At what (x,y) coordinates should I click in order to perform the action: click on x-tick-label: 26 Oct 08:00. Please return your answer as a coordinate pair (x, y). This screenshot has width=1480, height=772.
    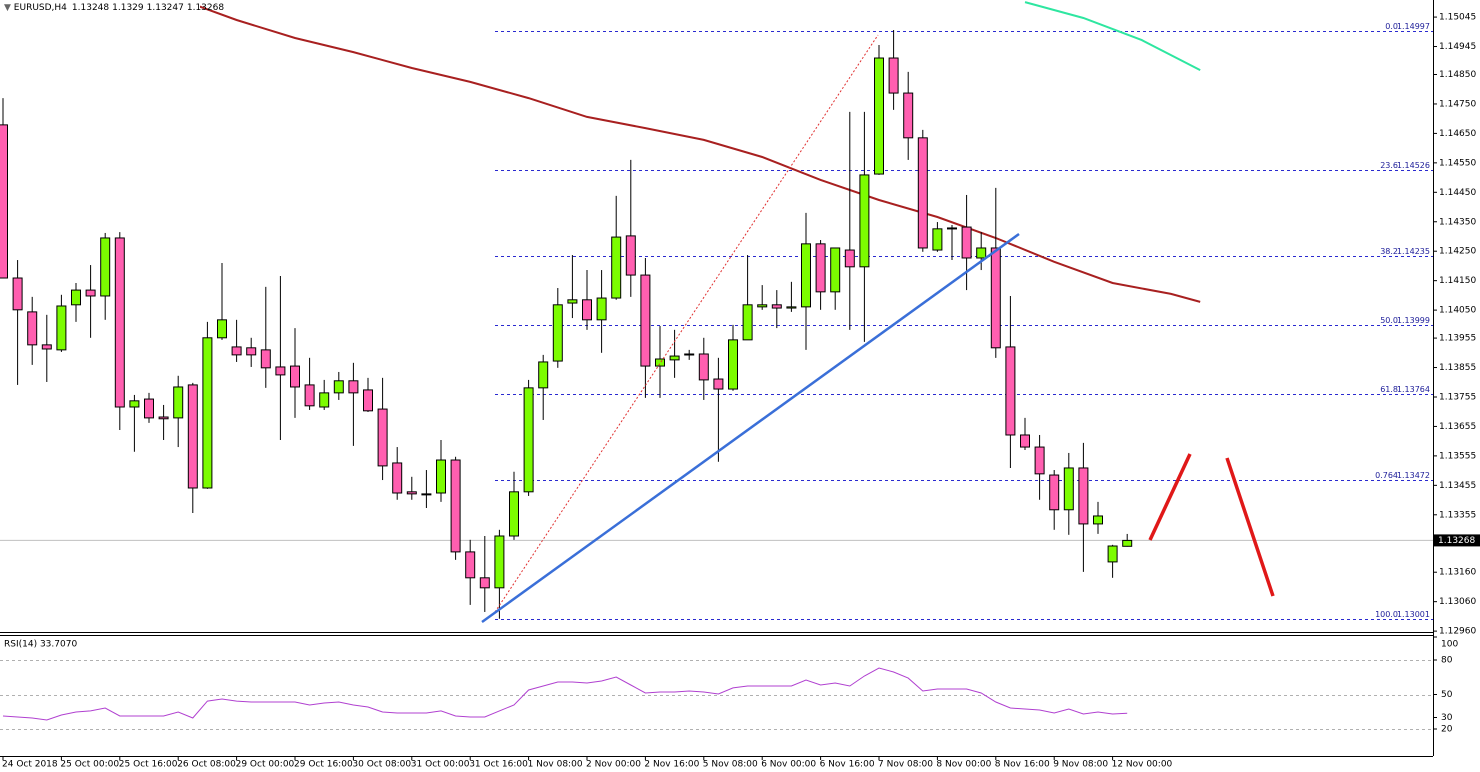
    Looking at the image, I should click on (206, 765).